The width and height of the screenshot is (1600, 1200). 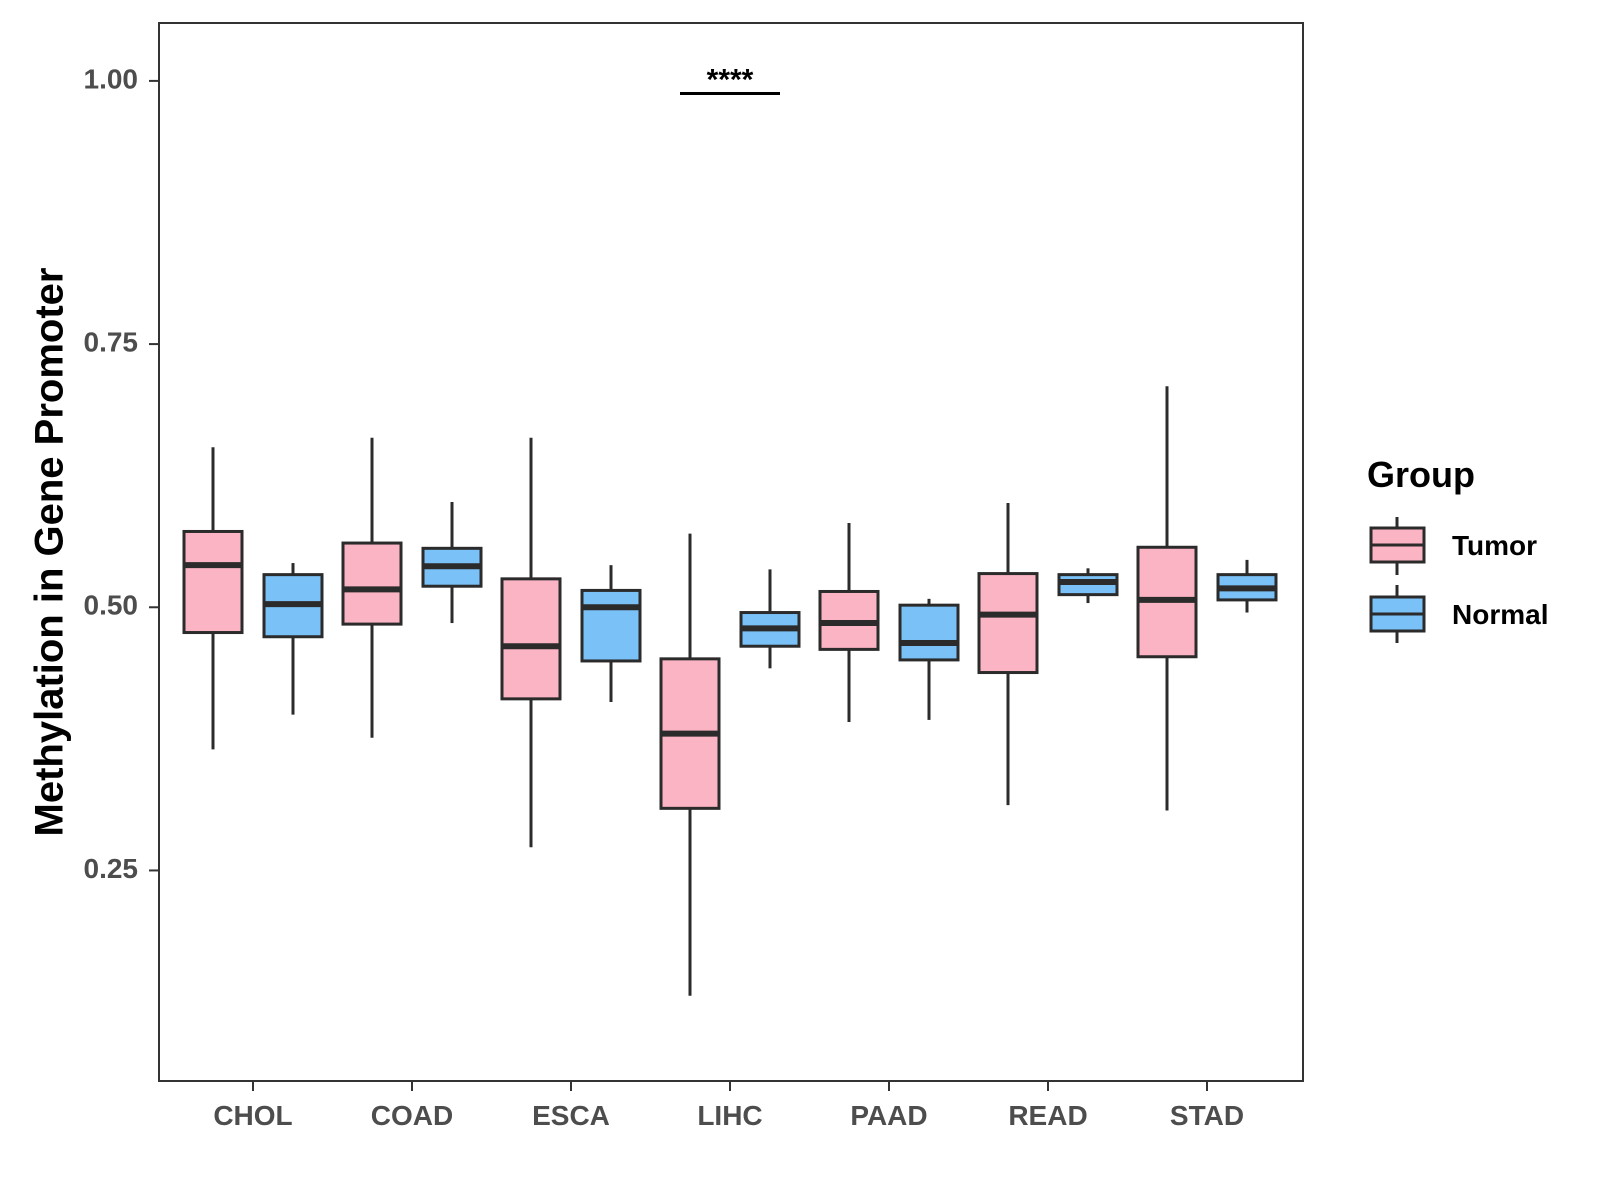 I want to click on y-axis-title: Methylation in Gene Promoter, so click(x=50, y=552).